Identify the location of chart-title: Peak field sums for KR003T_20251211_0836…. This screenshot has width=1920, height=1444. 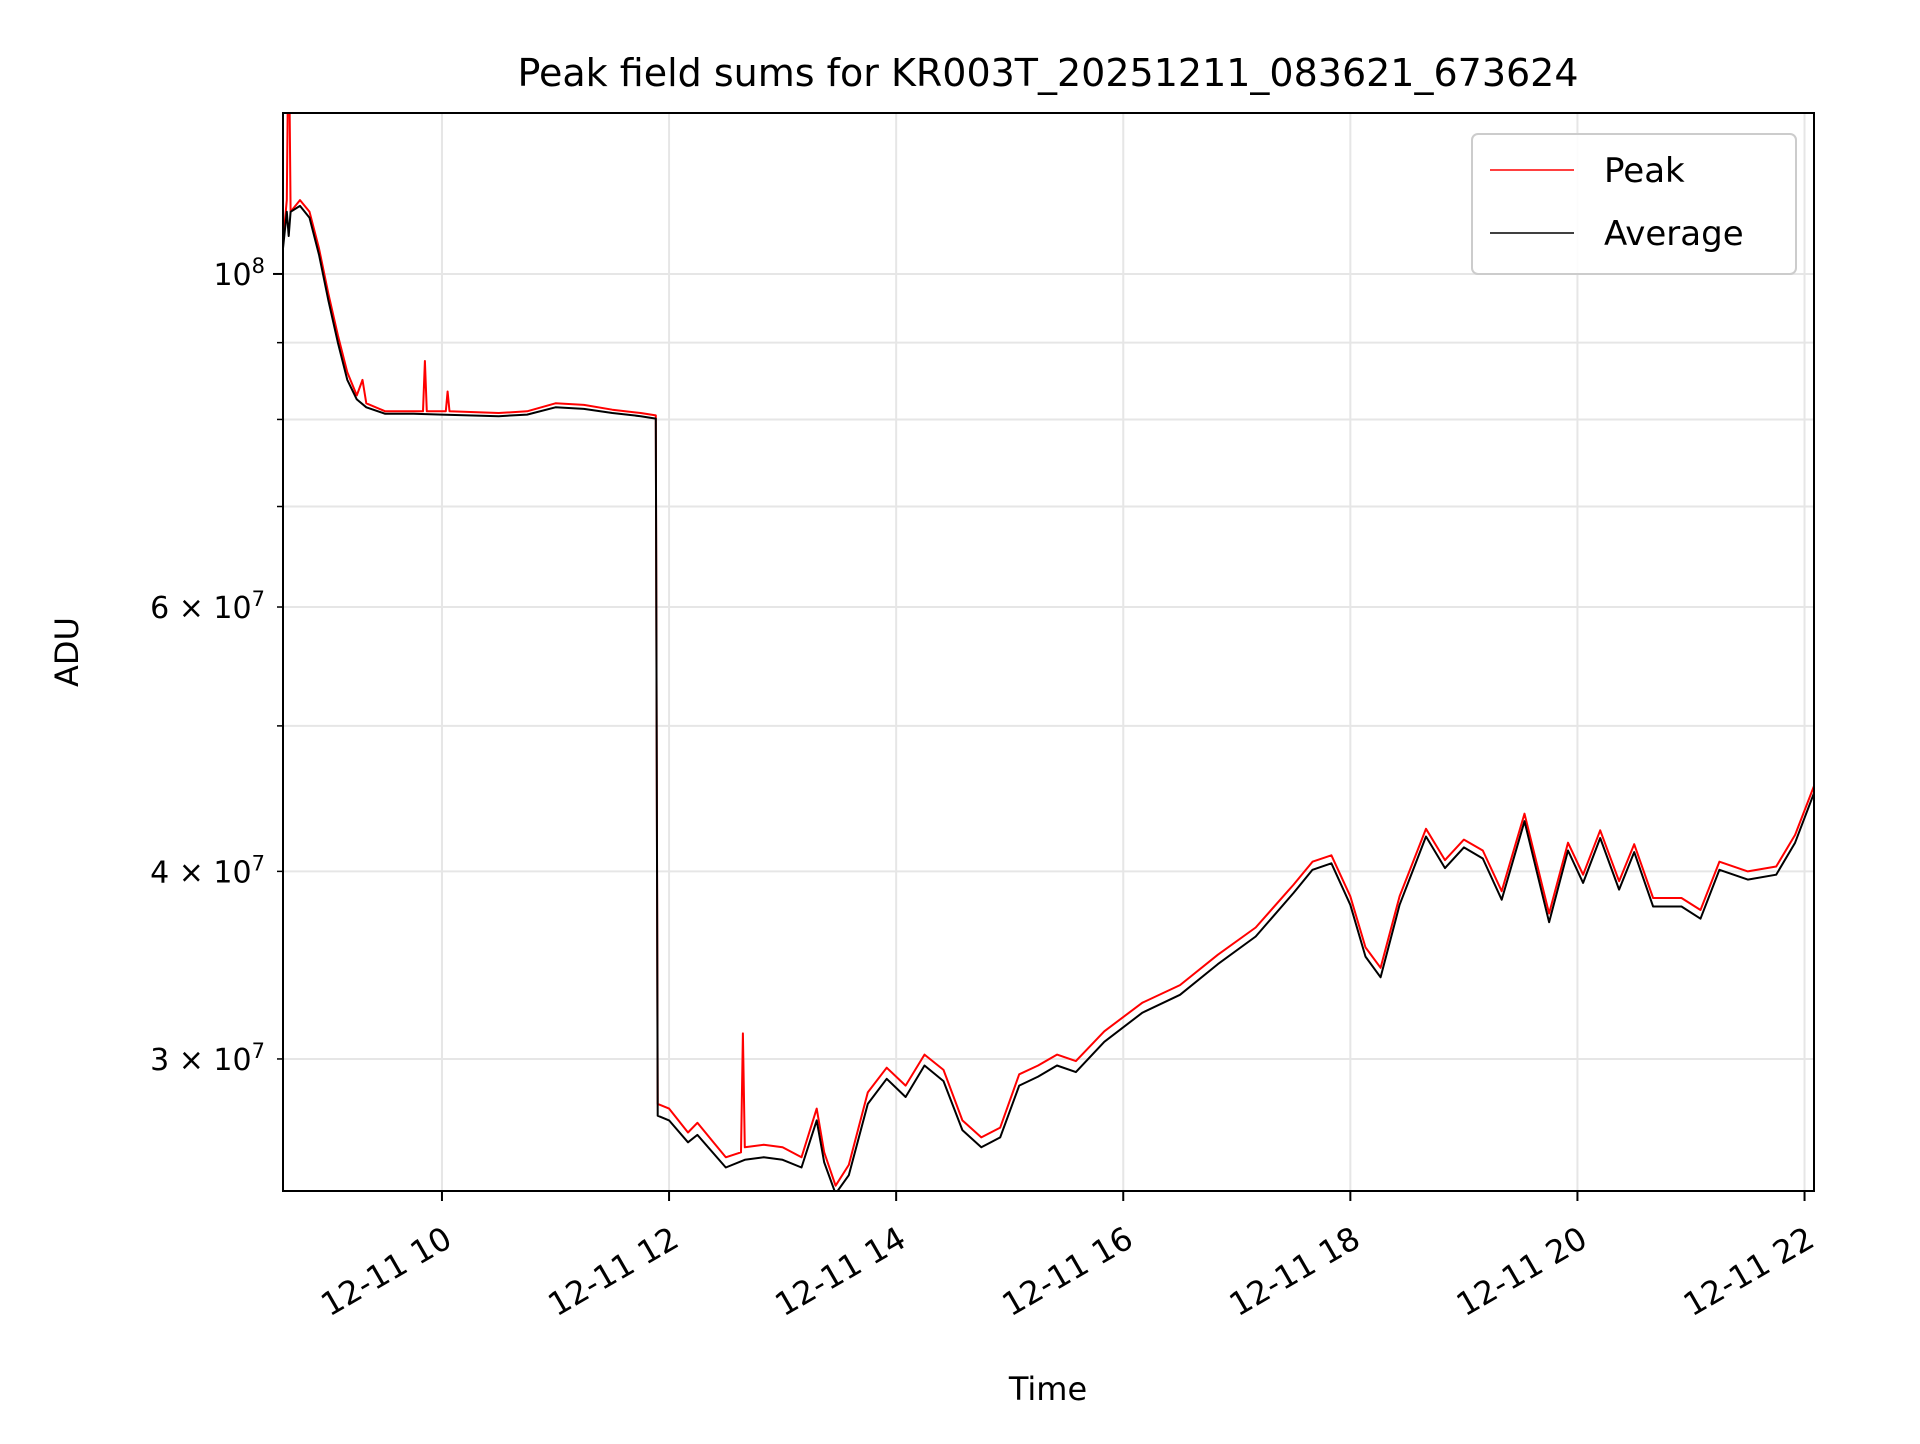
(1047, 73).